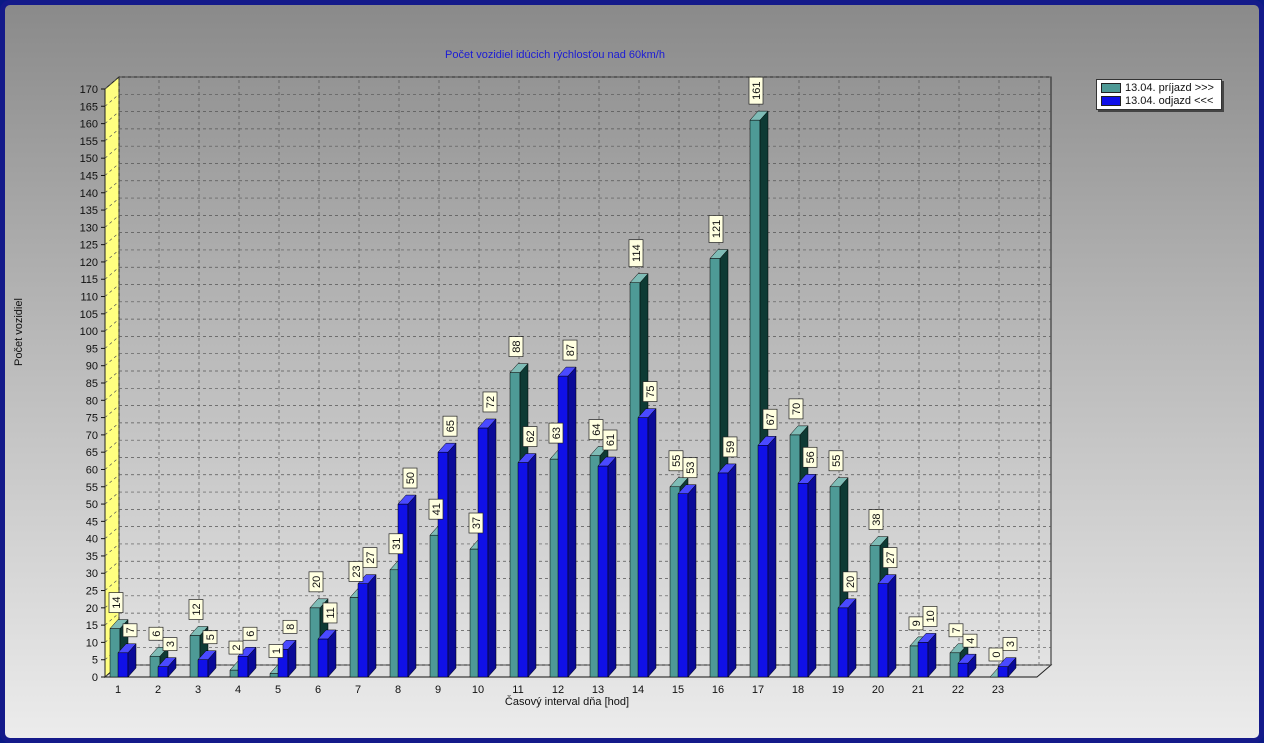 The image size is (1264, 743). I want to click on y-tick-label: 70, so click(92, 436).